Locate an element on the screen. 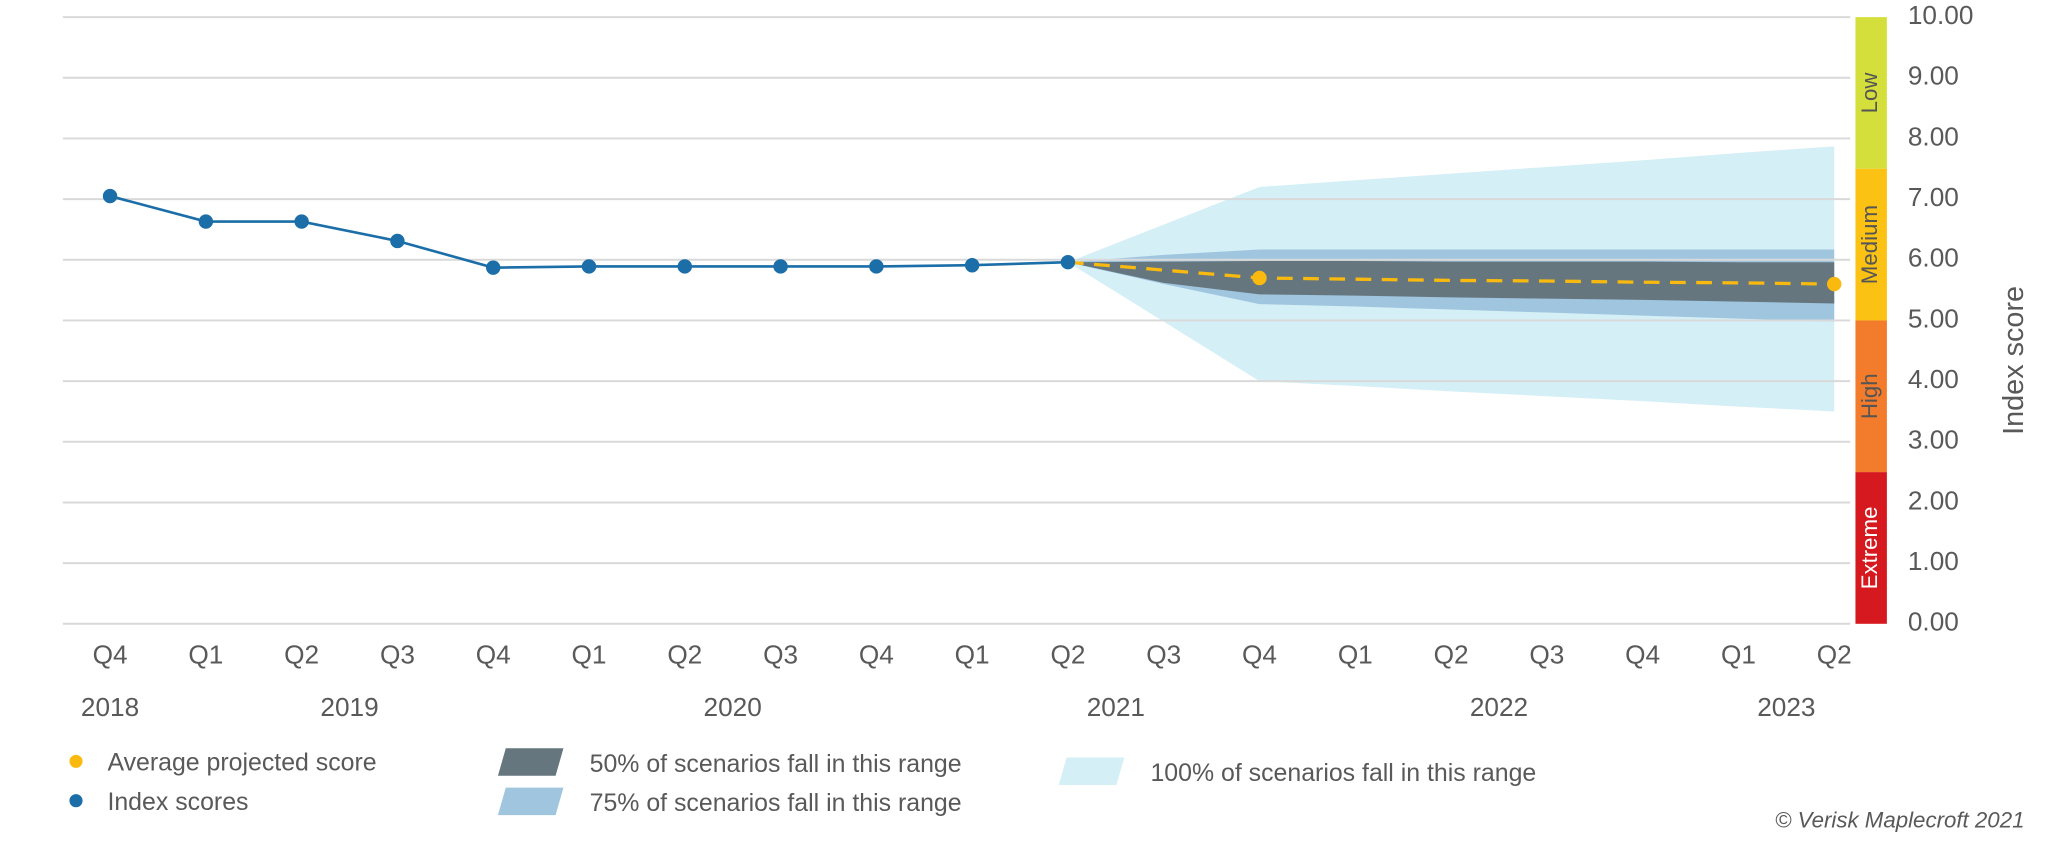 Image resolution: width=2052 pixels, height=844 pixels. y-tick-label: 6.00 is located at coordinates (1933, 258).